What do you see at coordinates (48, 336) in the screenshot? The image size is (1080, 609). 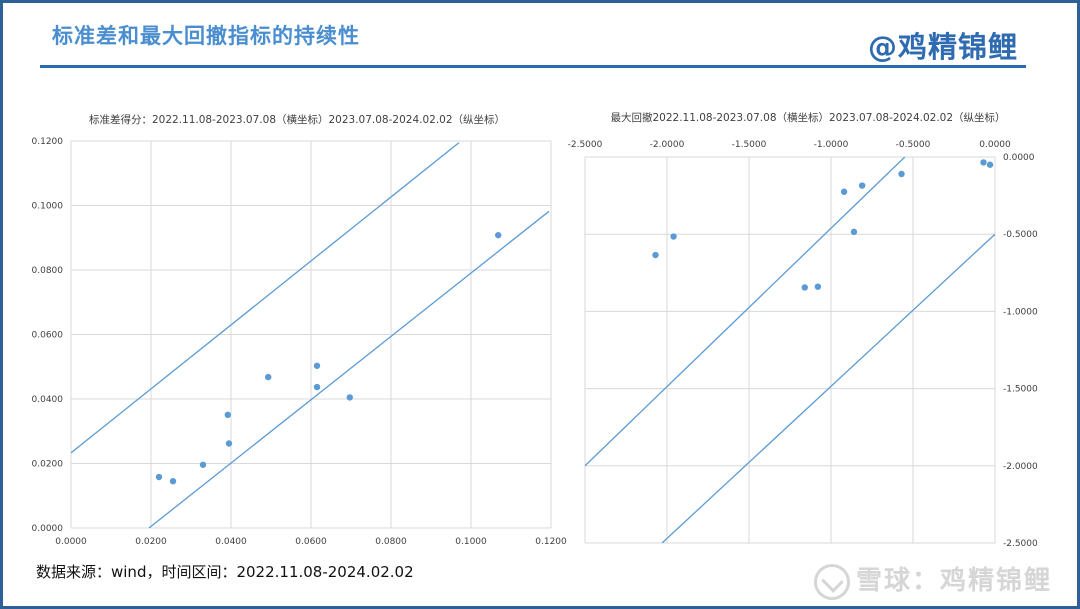 I see `y-tick-label: 0.0600` at bounding box center [48, 336].